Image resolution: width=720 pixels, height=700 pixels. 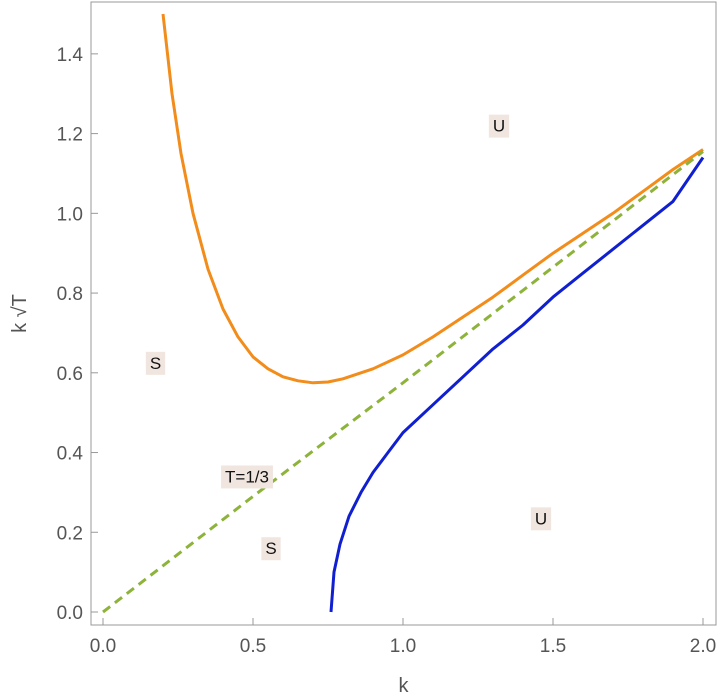 What do you see at coordinates (70, 214) in the screenshot?
I see `y-tick-label: 1.0` at bounding box center [70, 214].